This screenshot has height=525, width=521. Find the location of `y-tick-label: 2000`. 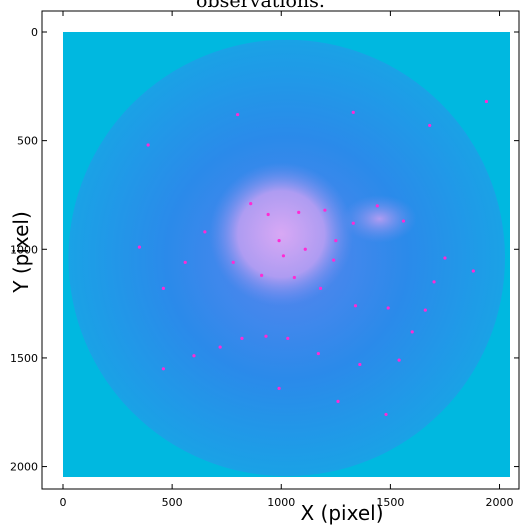

y-tick-label: 2000 is located at coordinates (24, 467).